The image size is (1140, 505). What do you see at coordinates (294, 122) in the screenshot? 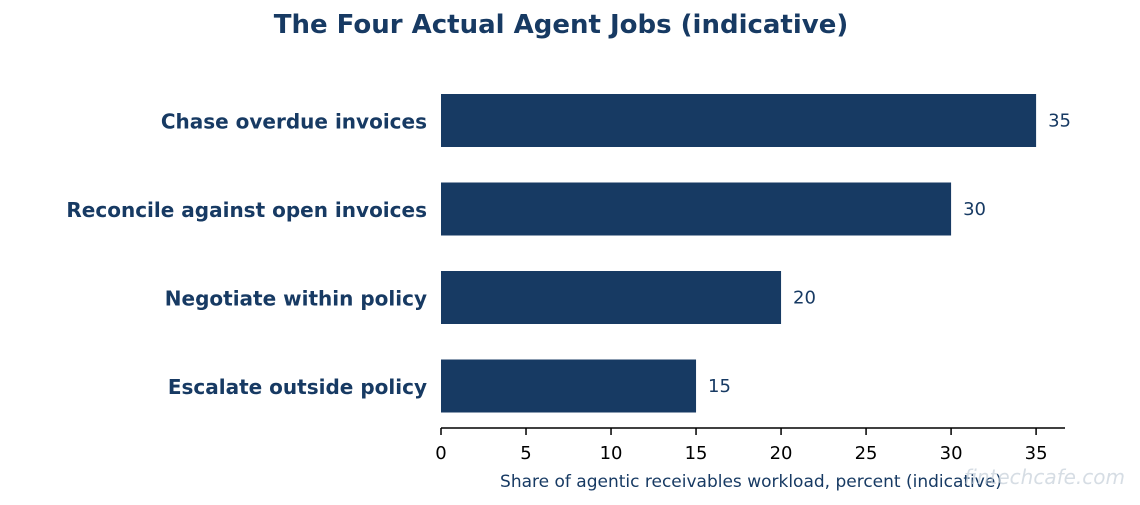
I see `category-label: Chase overdue invoices` at bounding box center [294, 122].